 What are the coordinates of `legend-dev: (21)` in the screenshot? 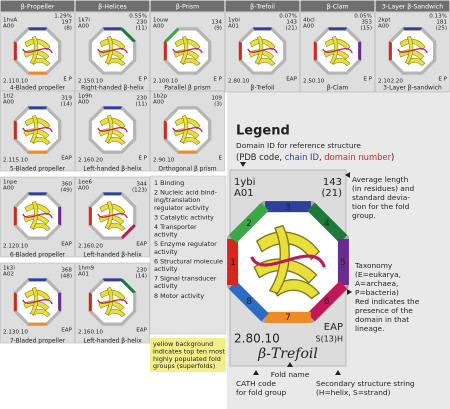 It's located at (331, 193).